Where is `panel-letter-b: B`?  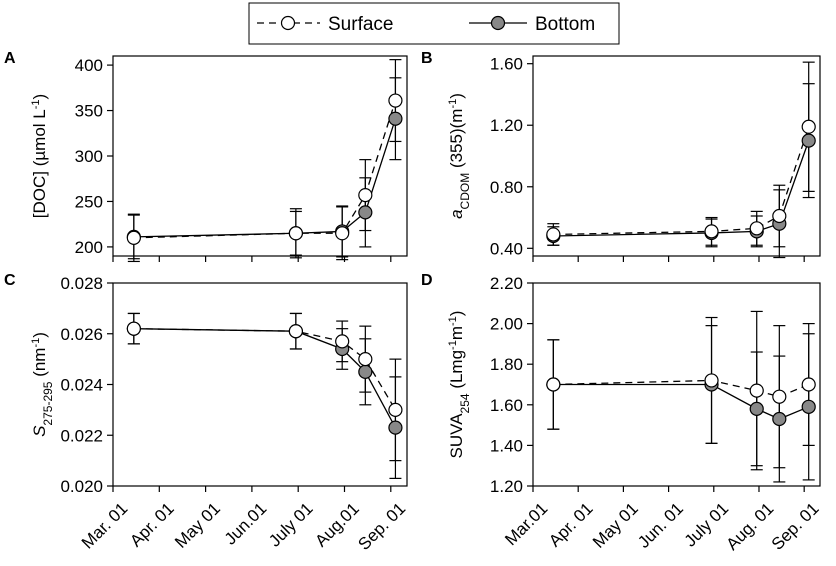
panel-letter-b: B is located at coordinates (427, 58).